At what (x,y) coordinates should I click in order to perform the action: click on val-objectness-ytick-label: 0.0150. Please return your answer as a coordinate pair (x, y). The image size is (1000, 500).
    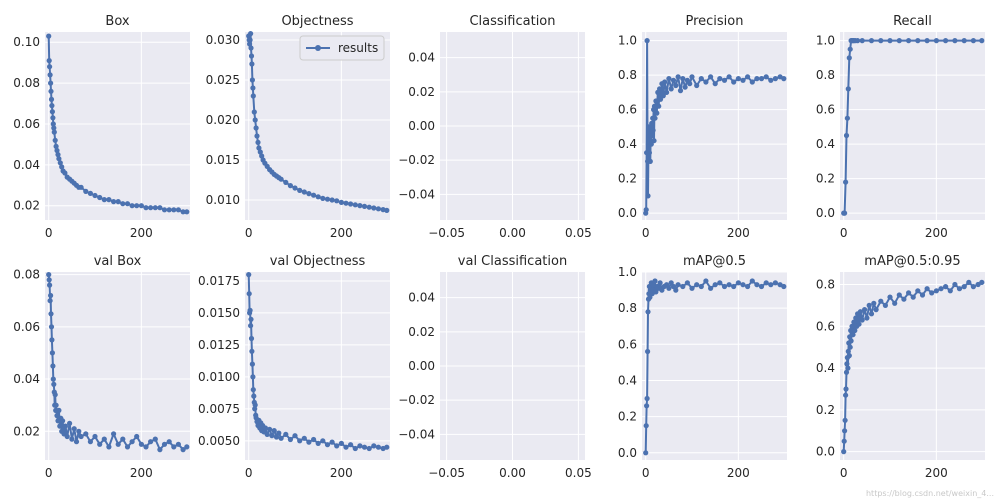
    Looking at the image, I should click on (219, 313).